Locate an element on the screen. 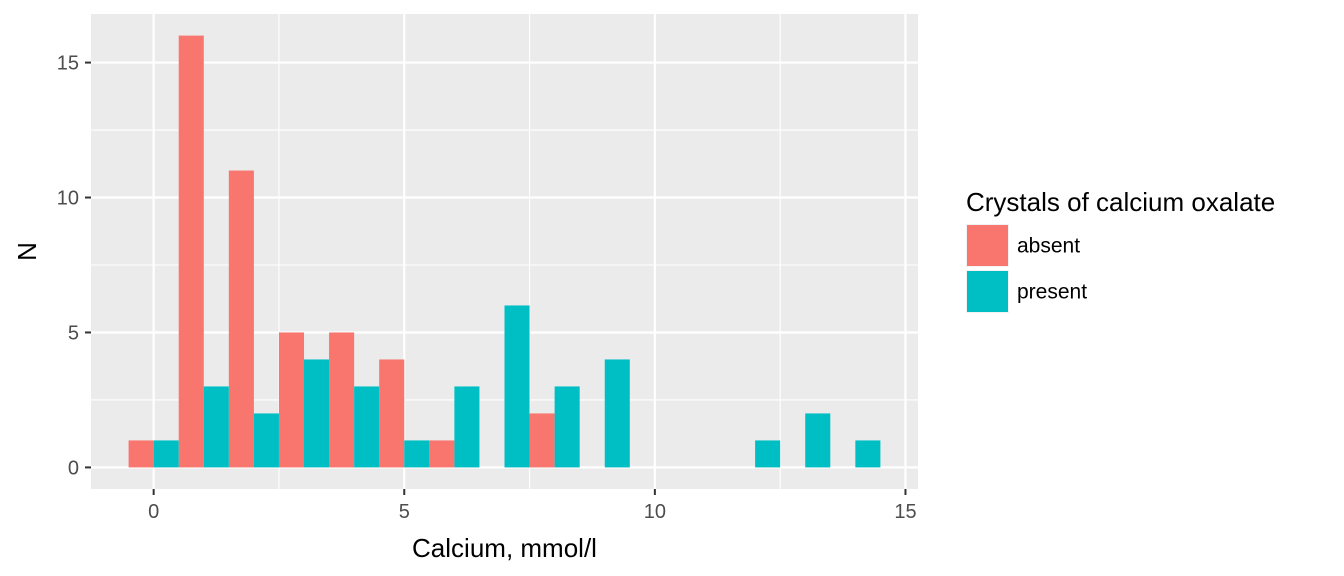 The height and width of the screenshot is (576, 1344). legend-swatch-absent is located at coordinates (987, 245).